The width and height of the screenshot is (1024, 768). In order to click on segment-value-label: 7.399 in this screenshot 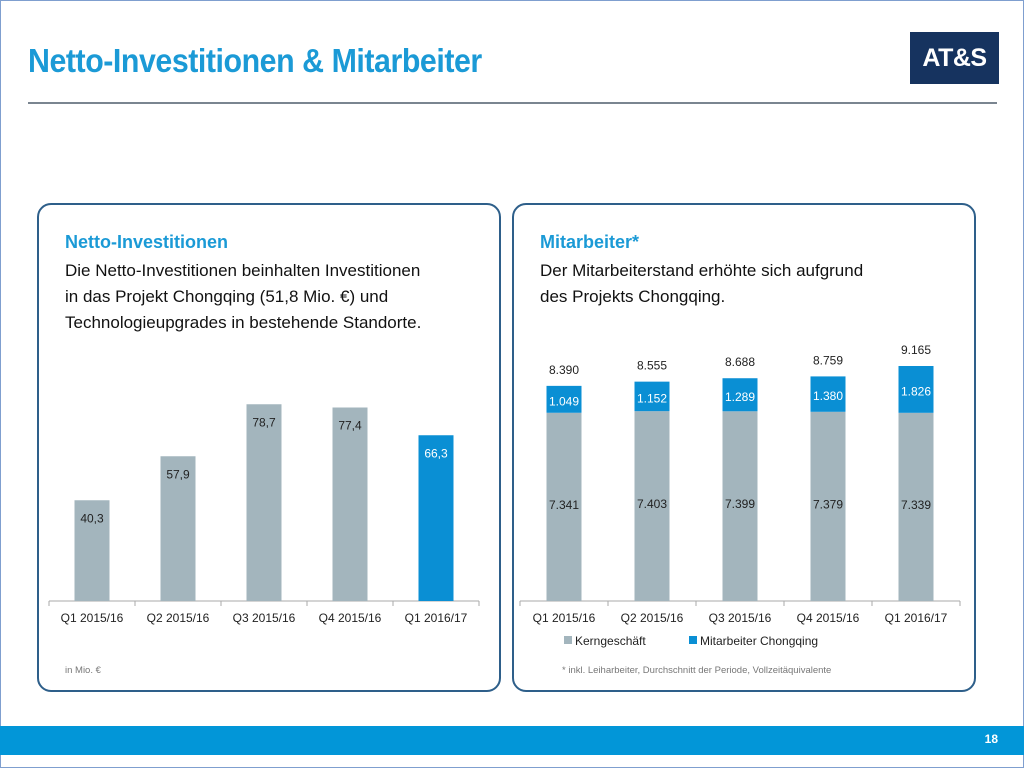, I will do `click(740, 504)`.